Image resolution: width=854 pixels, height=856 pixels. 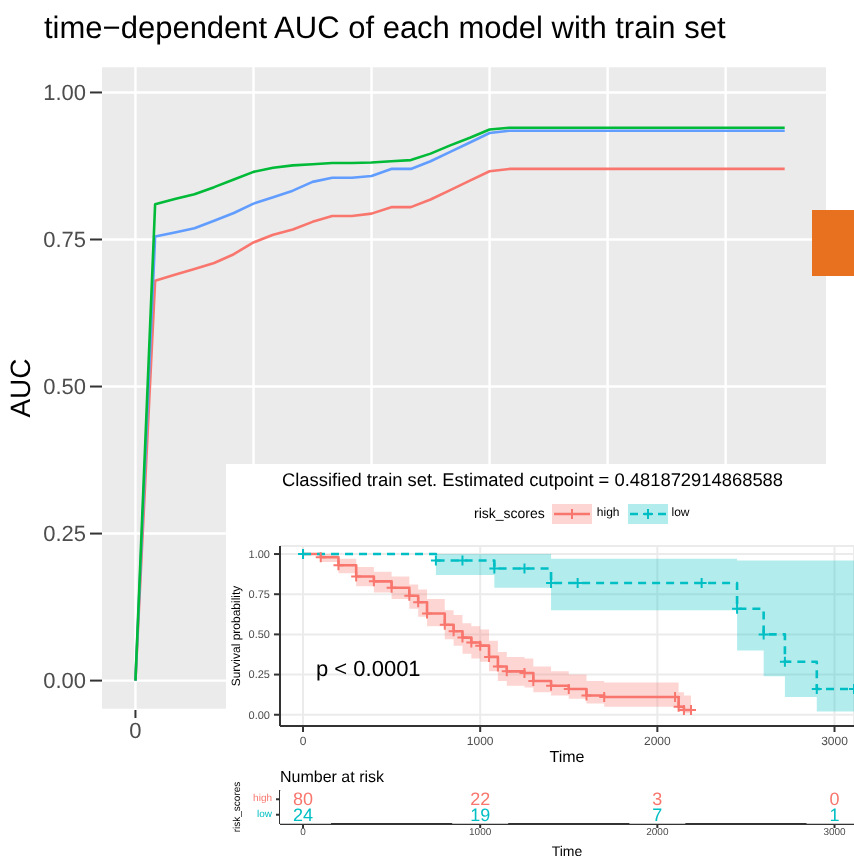 I want to click on chart-title: Number at risk, so click(x=332, y=777).